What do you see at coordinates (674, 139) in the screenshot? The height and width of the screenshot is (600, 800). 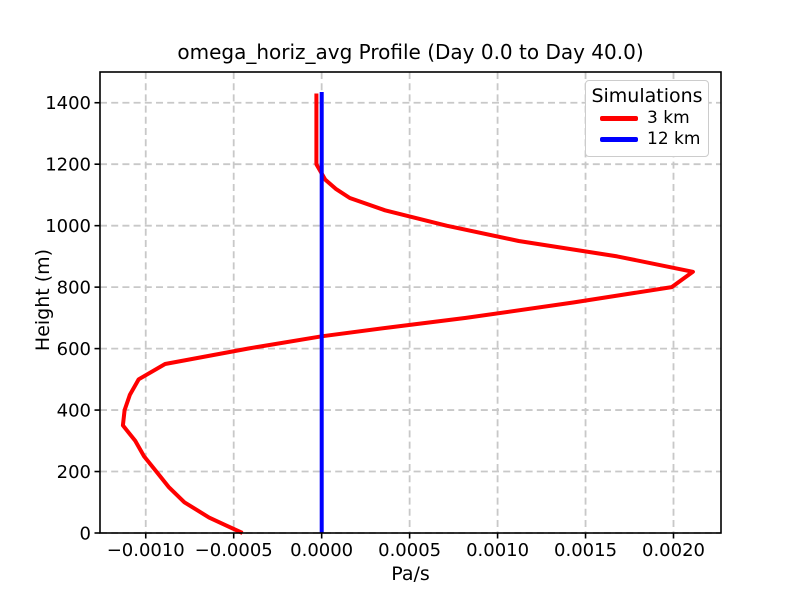 I see `legend-label: 12 km` at bounding box center [674, 139].